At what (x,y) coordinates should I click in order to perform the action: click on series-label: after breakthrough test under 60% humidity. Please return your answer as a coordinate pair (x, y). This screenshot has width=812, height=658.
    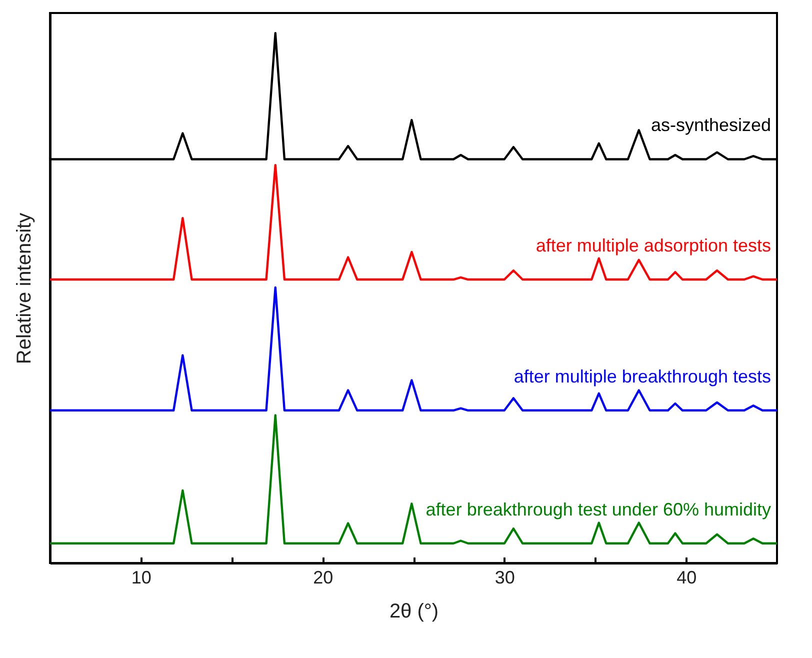
    Looking at the image, I should click on (598, 509).